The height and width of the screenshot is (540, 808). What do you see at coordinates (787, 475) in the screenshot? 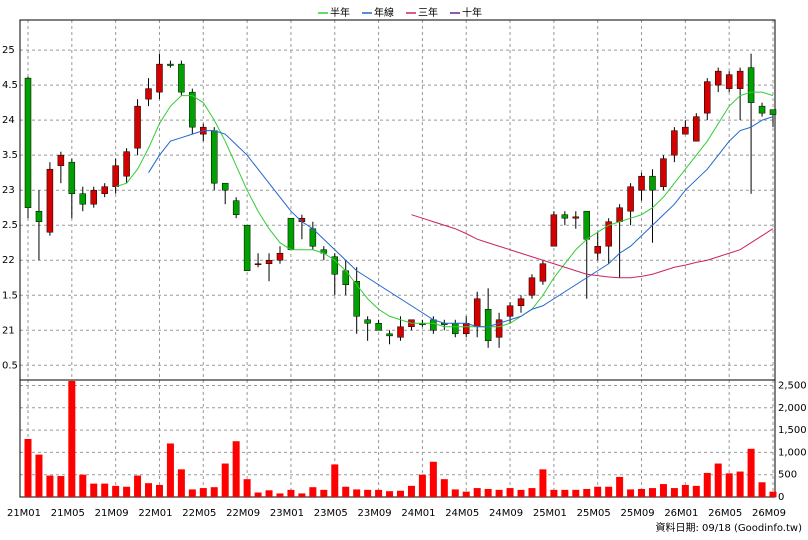
I see `y2-tick-label: 500` at bounding box center [787, 475].